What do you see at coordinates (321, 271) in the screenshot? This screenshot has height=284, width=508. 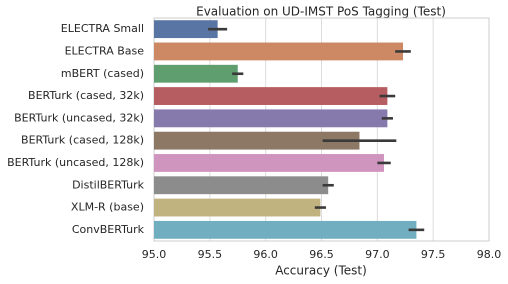 I see `x-axis-label: Accuracy (Test)` at bounding box center [321, 271].